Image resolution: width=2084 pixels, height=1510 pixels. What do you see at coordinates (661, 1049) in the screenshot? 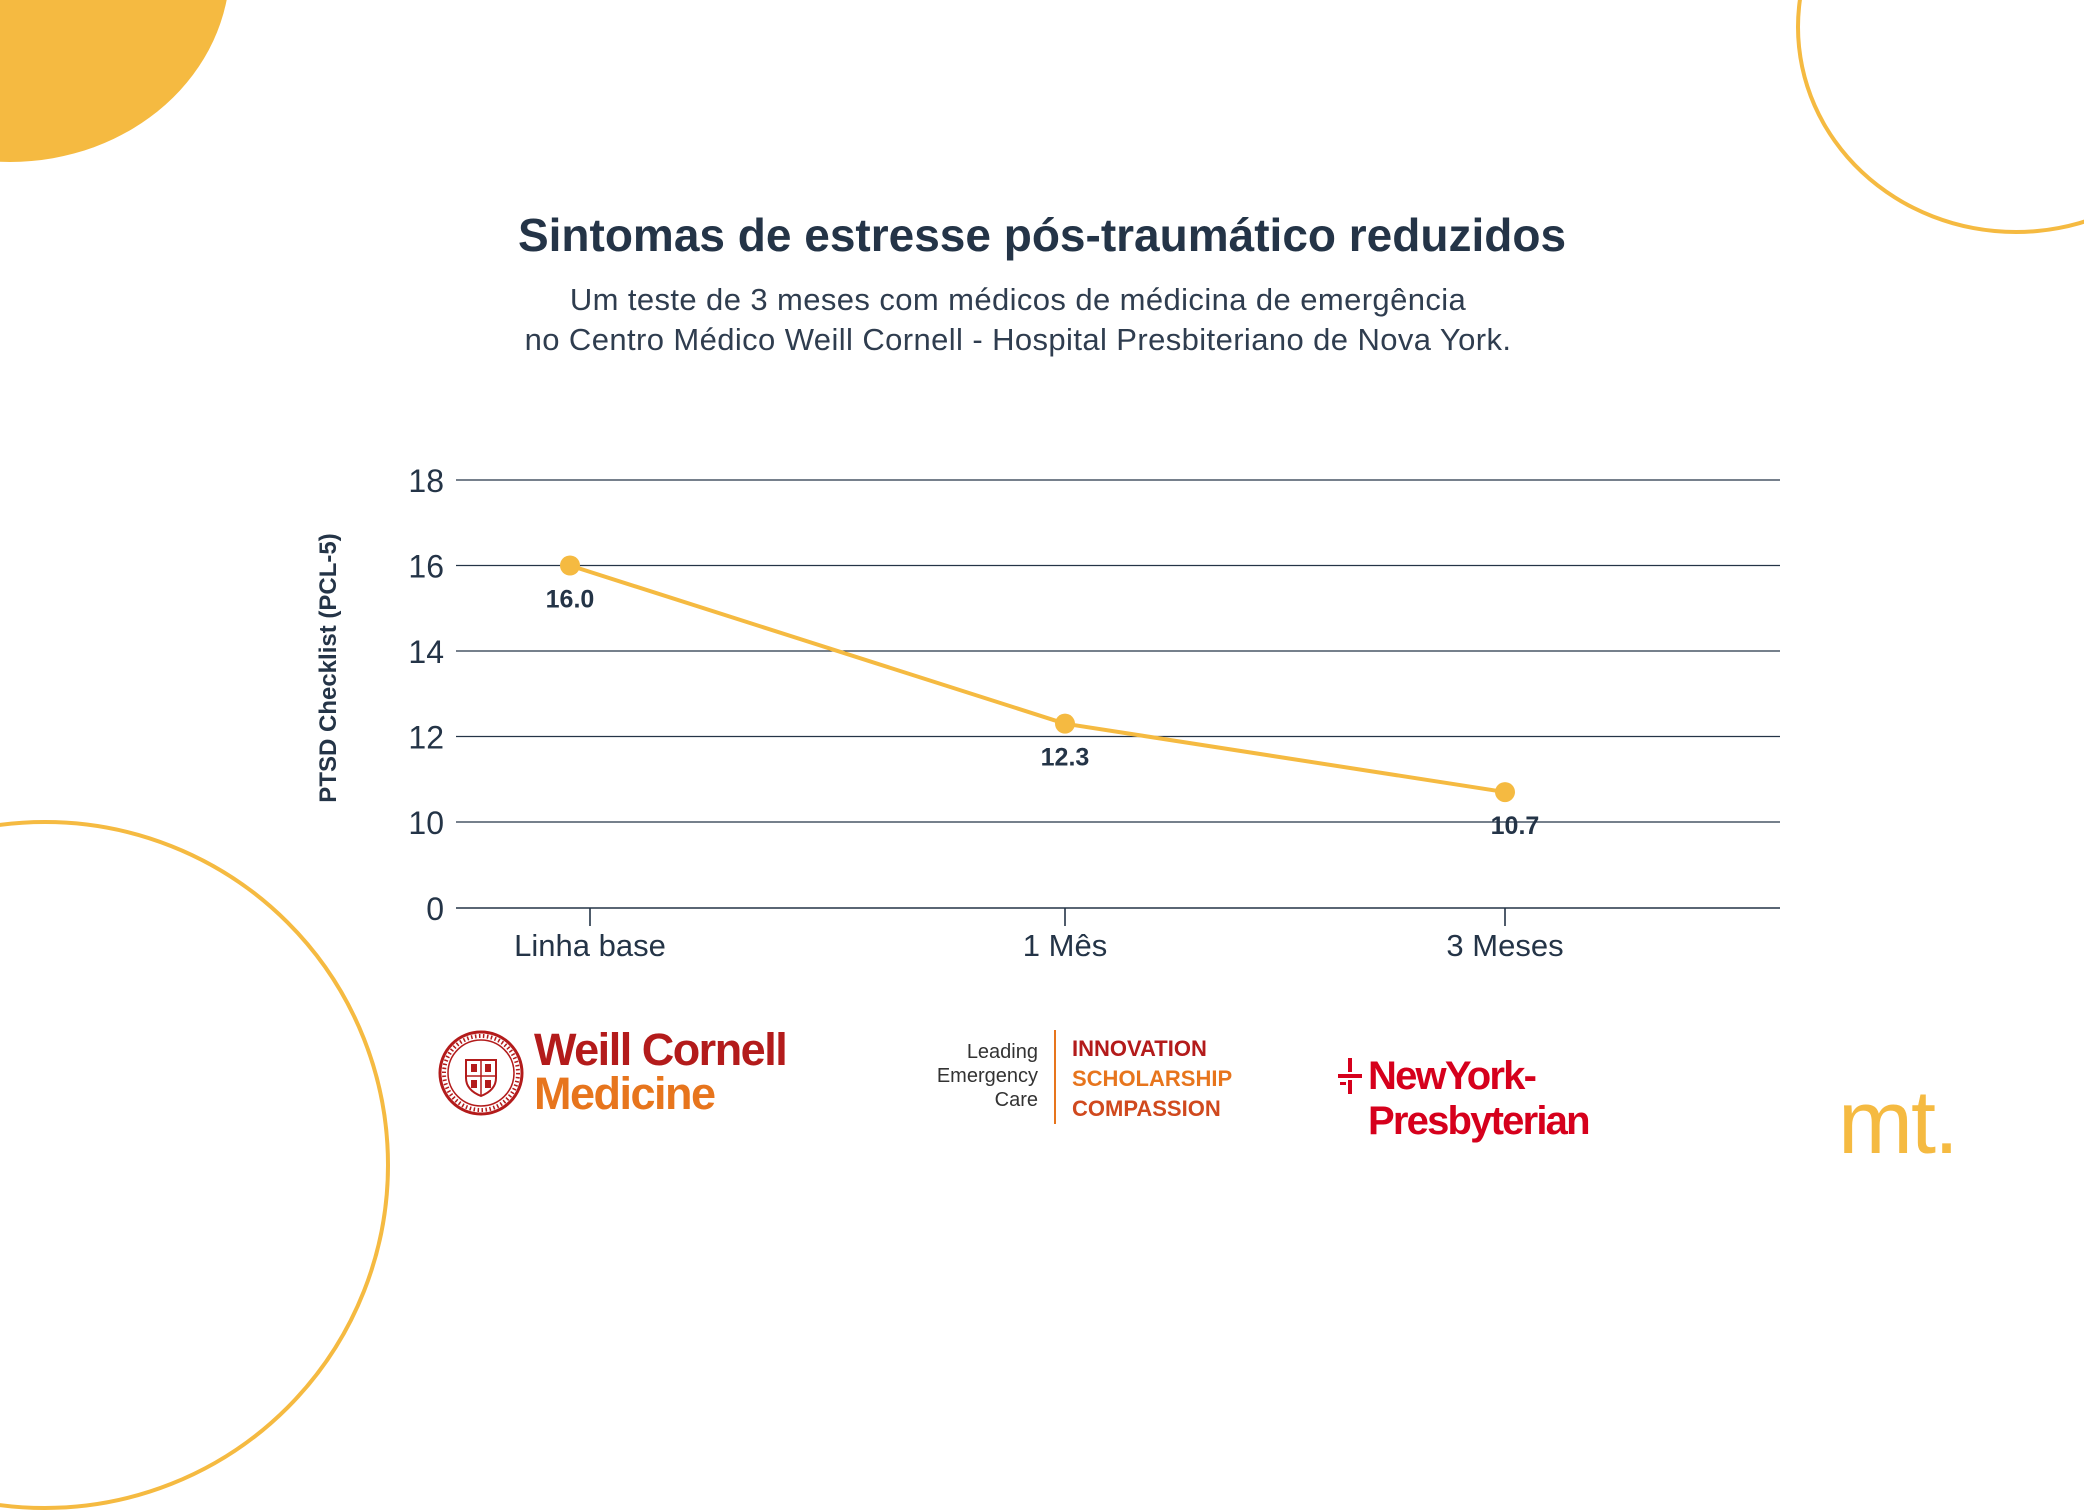
I see `weill-cornell-text: Weill Cornell` at bounding box center [661, 1049].